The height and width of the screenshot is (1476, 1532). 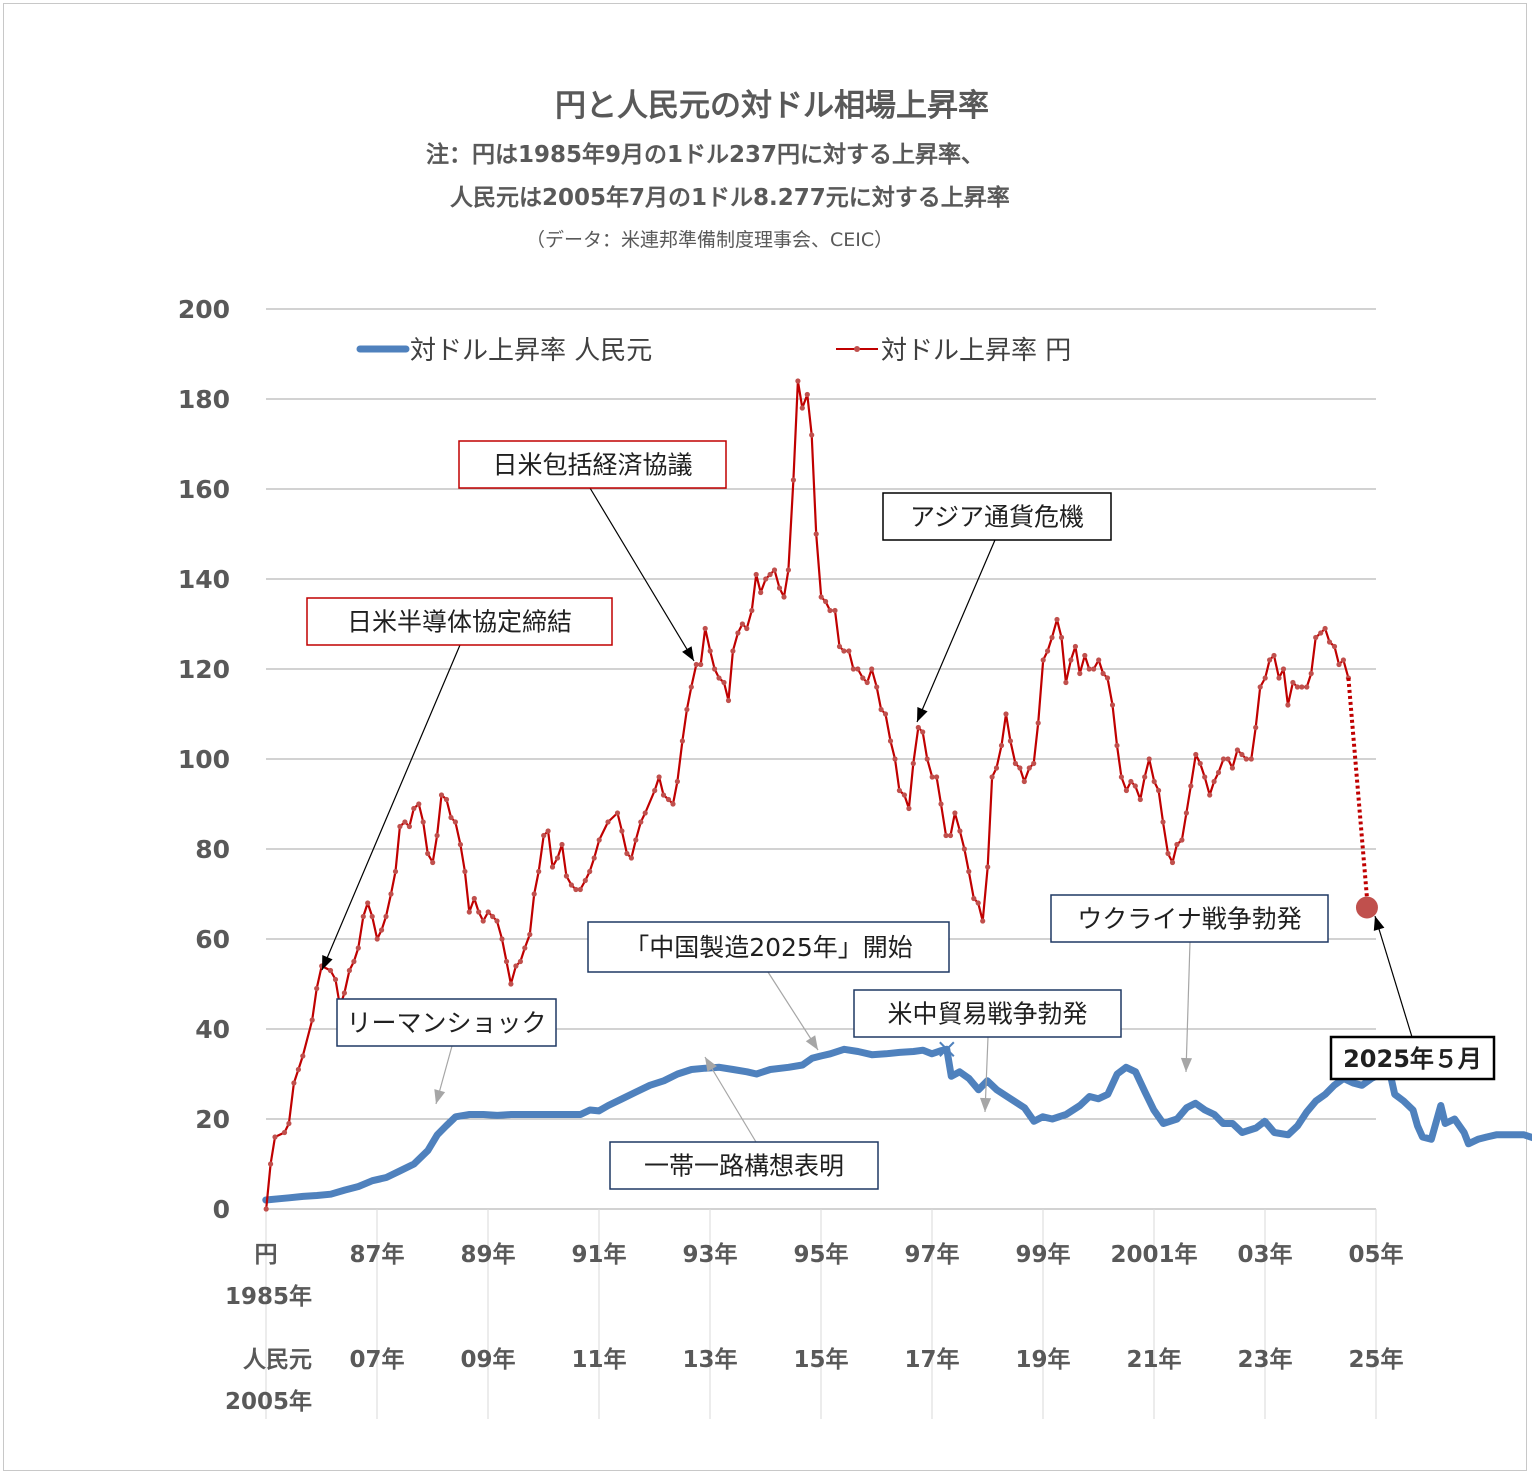 What do you see at coordinates (857, 349) in the screenshot?
I see `legend-marker-yen` at bounding box center [857, 349].